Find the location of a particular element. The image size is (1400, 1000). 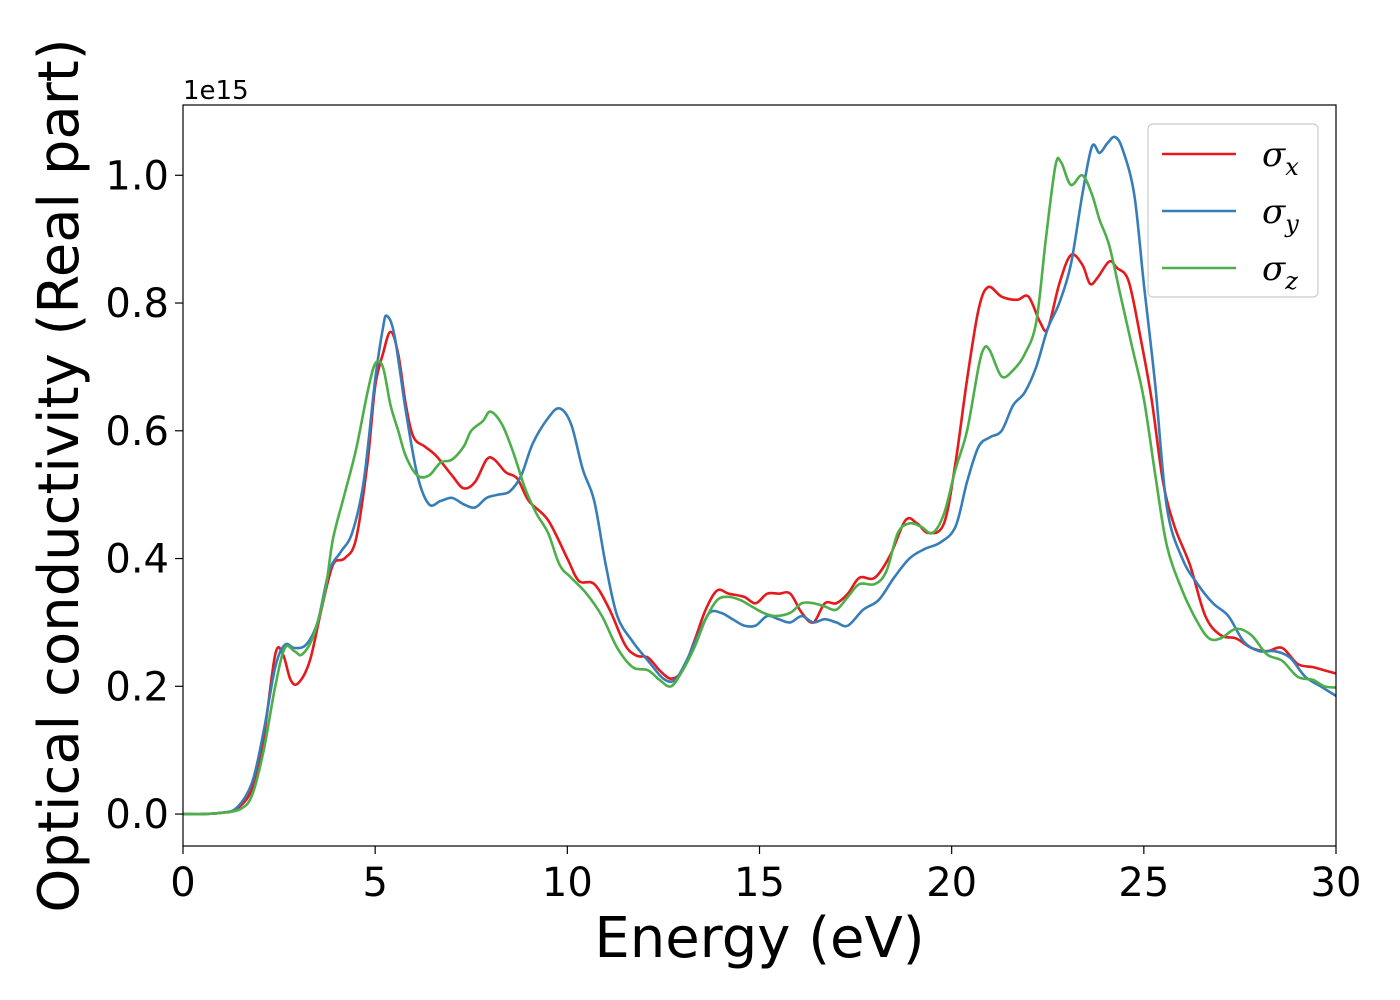

legend-subscript: x is located at coordinates (1292, 167).